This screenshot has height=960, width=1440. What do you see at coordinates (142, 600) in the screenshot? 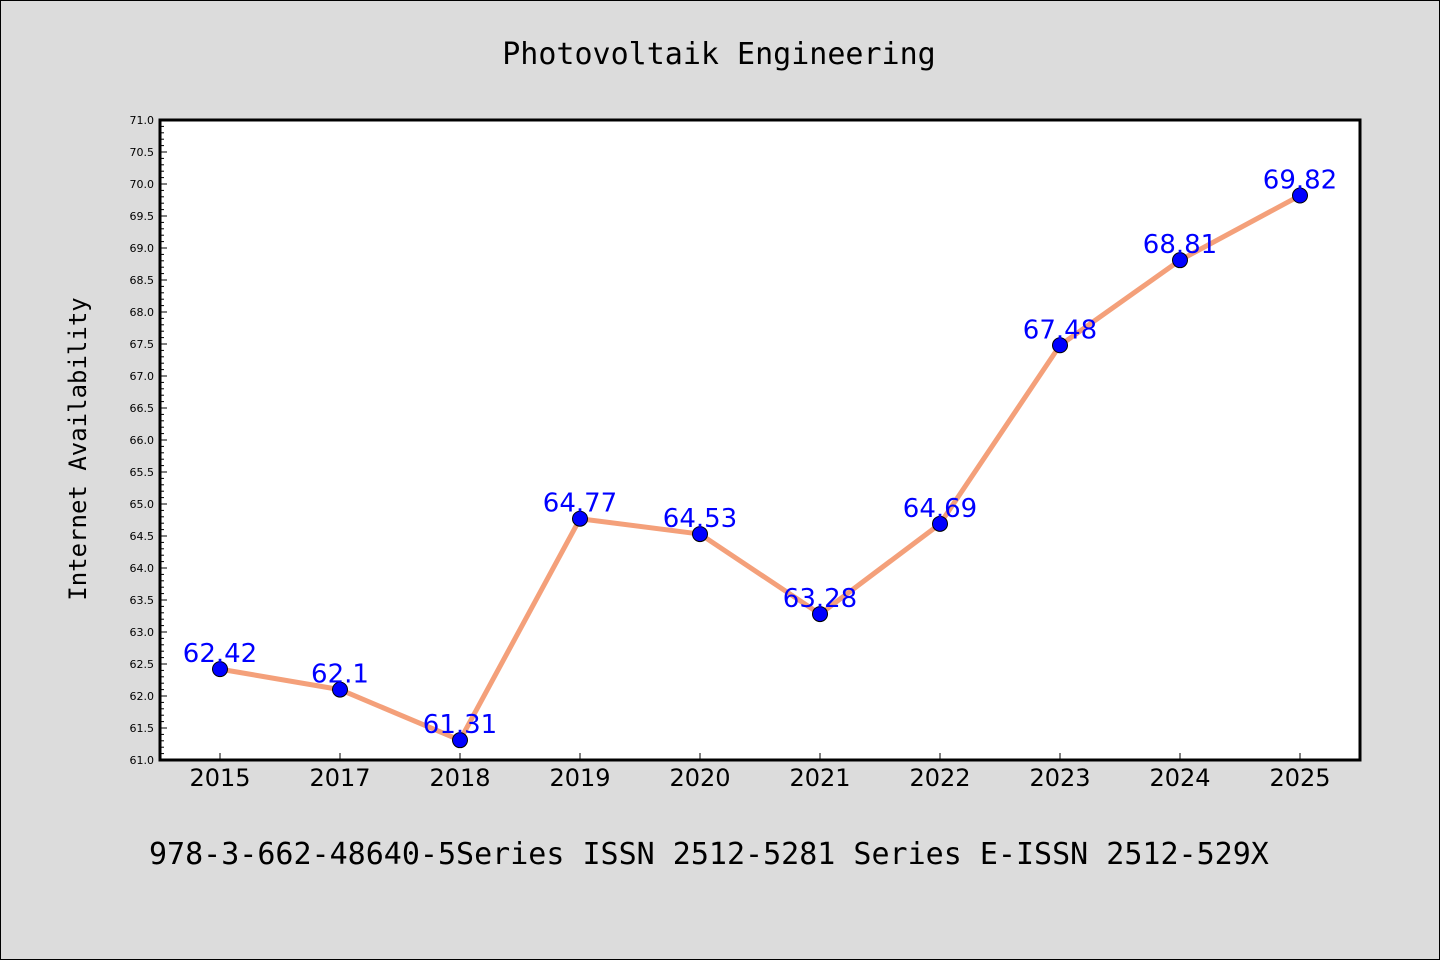
I see `y-tick-label: 63.5` at bounding box center [142, 600].